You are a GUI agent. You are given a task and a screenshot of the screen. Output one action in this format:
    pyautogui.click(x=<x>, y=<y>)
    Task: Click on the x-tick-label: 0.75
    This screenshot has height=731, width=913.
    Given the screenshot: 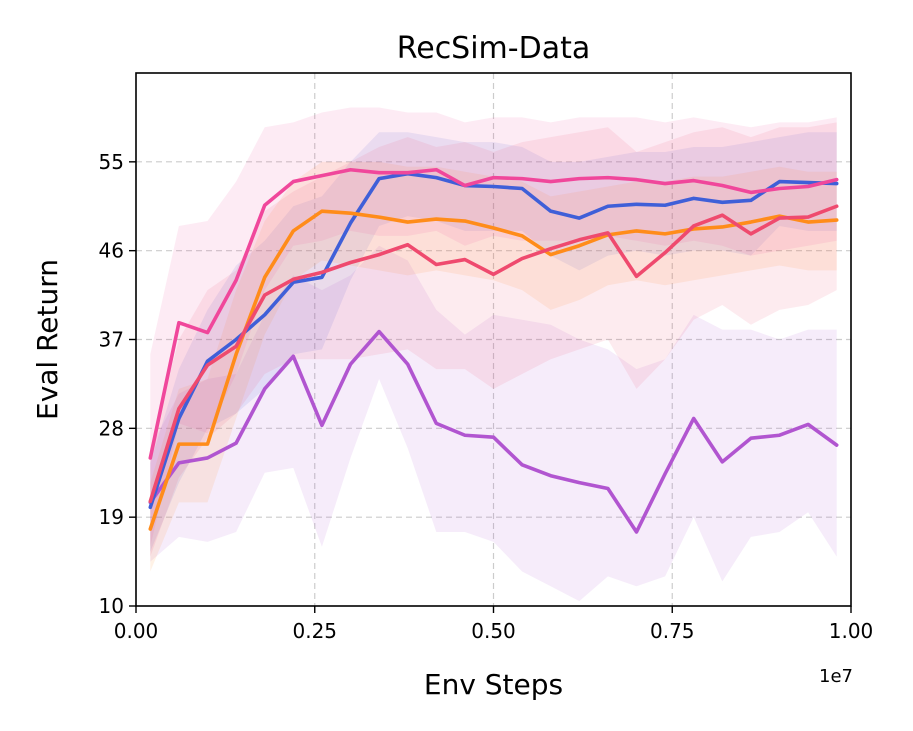 What is the action you would take?
    pyautogui.click(x=672, y=631)
    